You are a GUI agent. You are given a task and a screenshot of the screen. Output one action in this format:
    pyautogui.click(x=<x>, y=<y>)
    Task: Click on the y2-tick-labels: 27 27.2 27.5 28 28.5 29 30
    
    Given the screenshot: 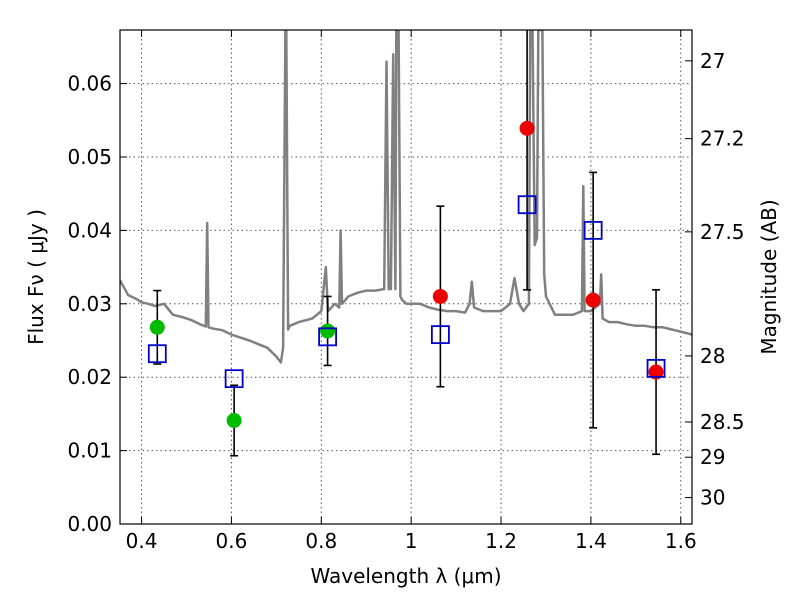 What is the action you would take?
    pyautogui.click(x=722, y=279)
    